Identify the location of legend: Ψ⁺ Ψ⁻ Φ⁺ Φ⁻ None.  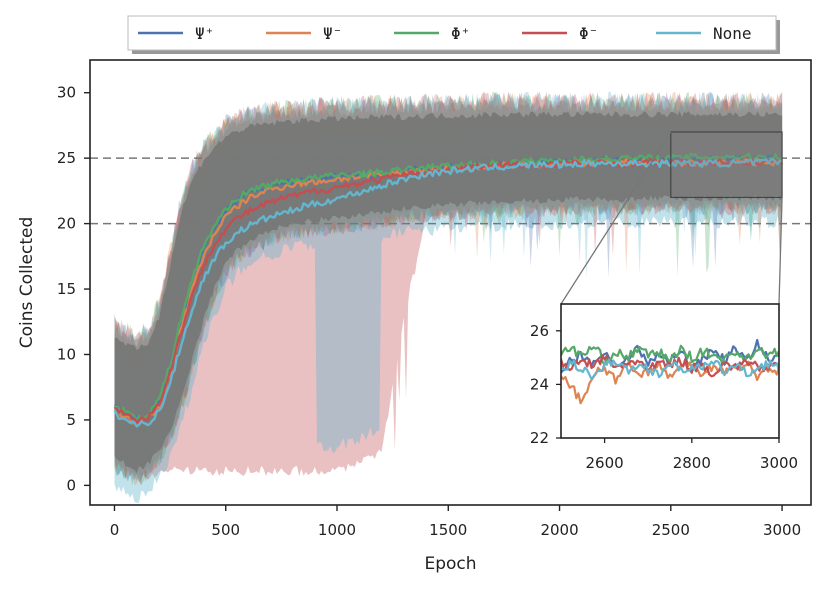
(452, 33).